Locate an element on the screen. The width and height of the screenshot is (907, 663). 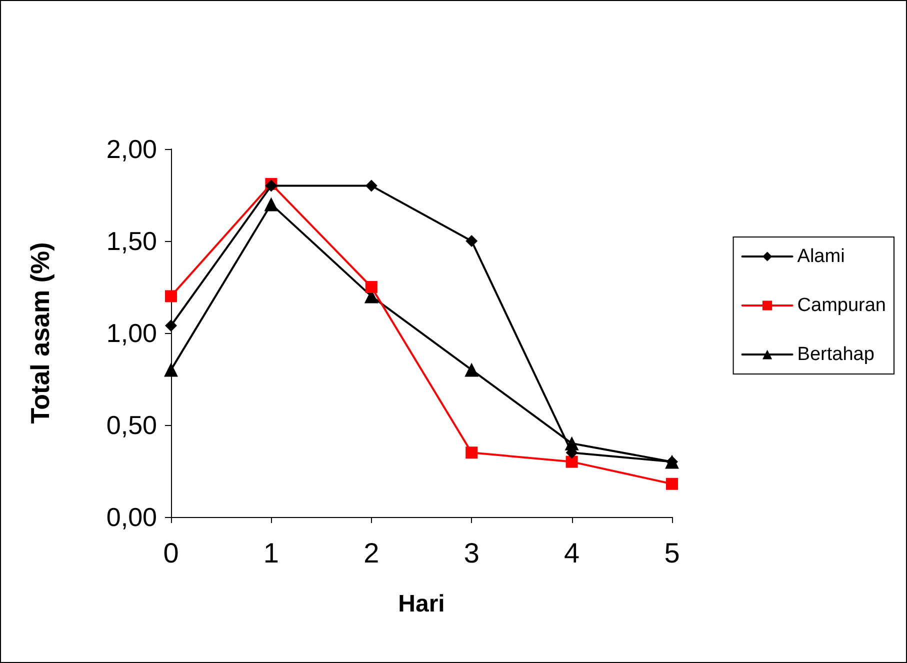
x-tick-label: 1 is located at coordinates (271, 553).